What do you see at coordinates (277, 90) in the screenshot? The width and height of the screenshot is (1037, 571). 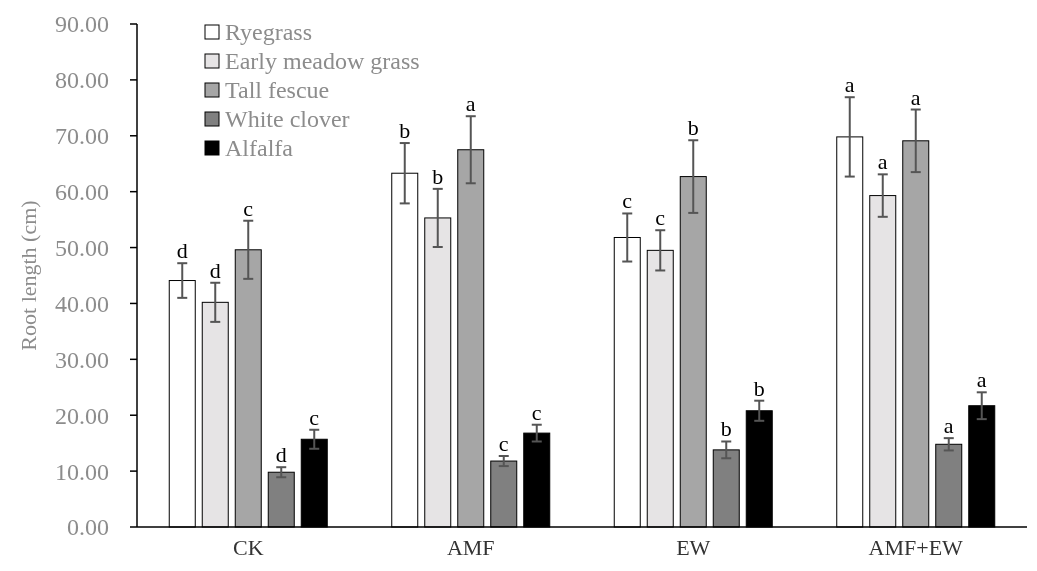 I see `legend-label: Tall fescue` at bounding box center [277, 90].